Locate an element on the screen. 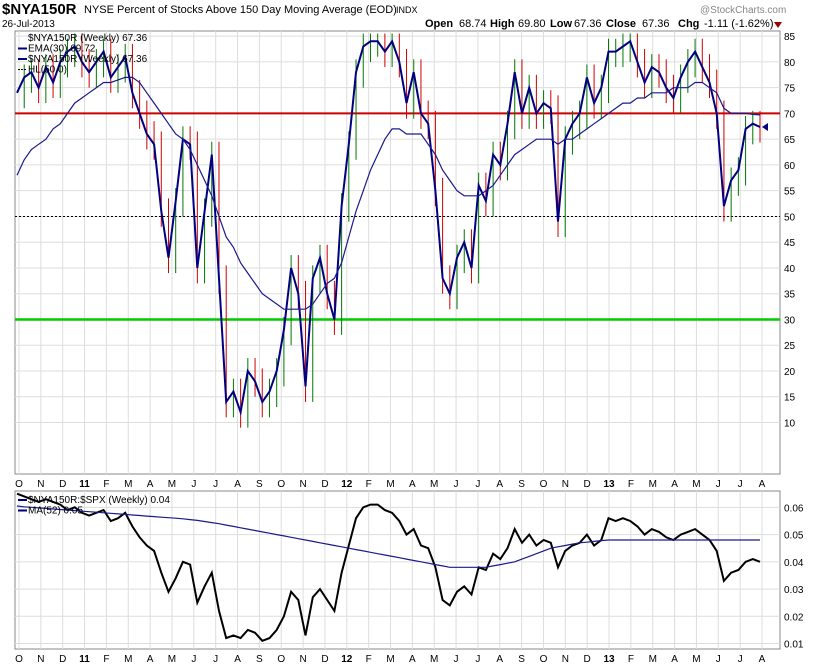 This screenshot has height=668, width=820. open-label: Open is located at coordinates (439, 24).